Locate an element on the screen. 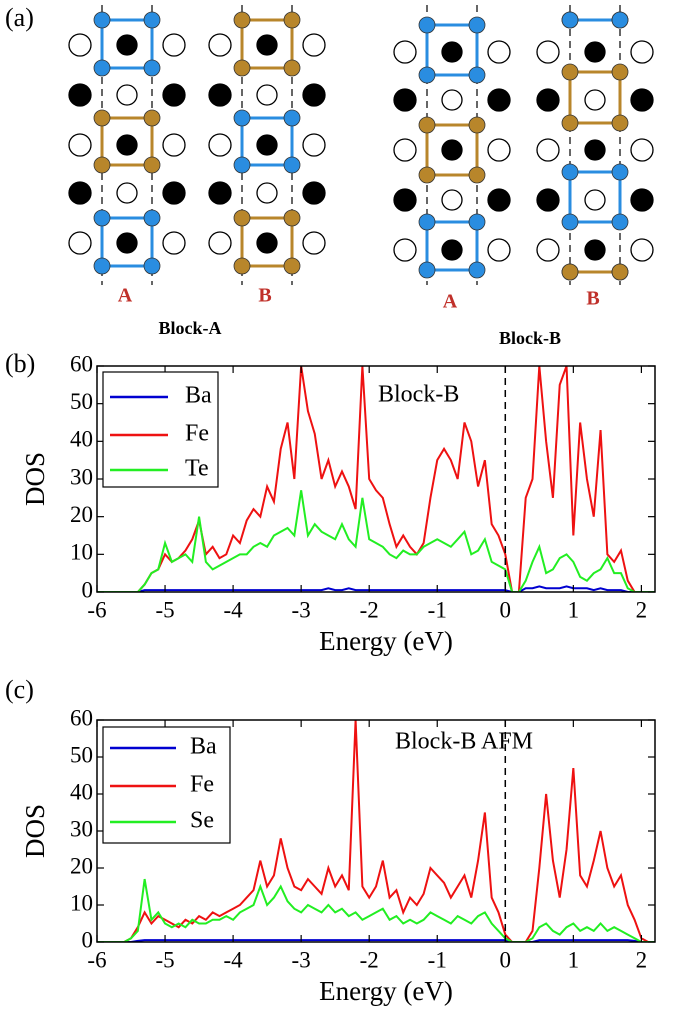 This screenshot has width=675, height=1026. x-tick-label: 0 is located at coordinates (506, 609).